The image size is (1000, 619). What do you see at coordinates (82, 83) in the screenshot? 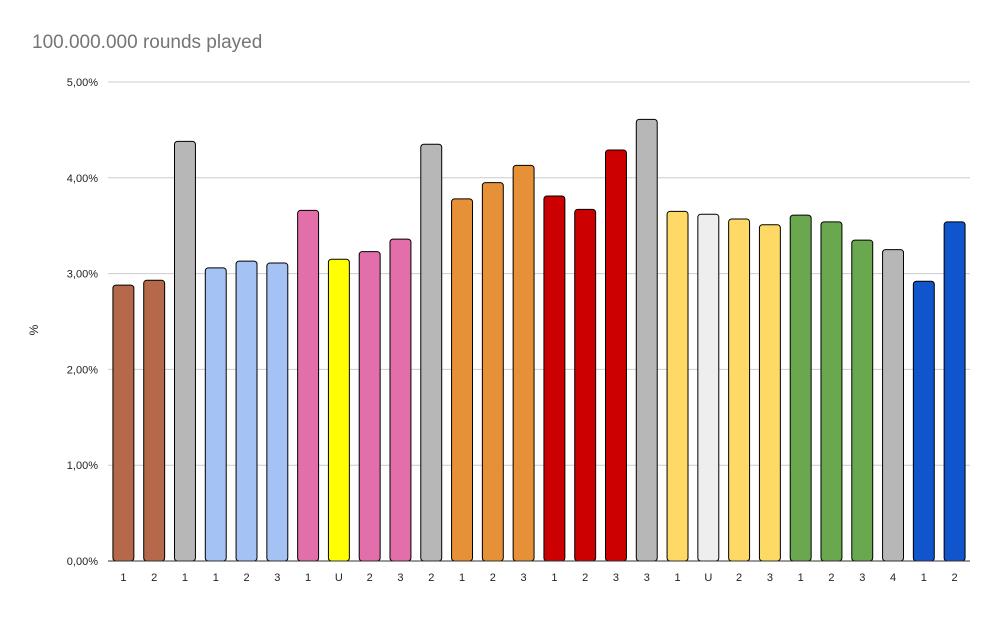
I see `y-tick-label: 5,00%` at bounding box center [82, 83].